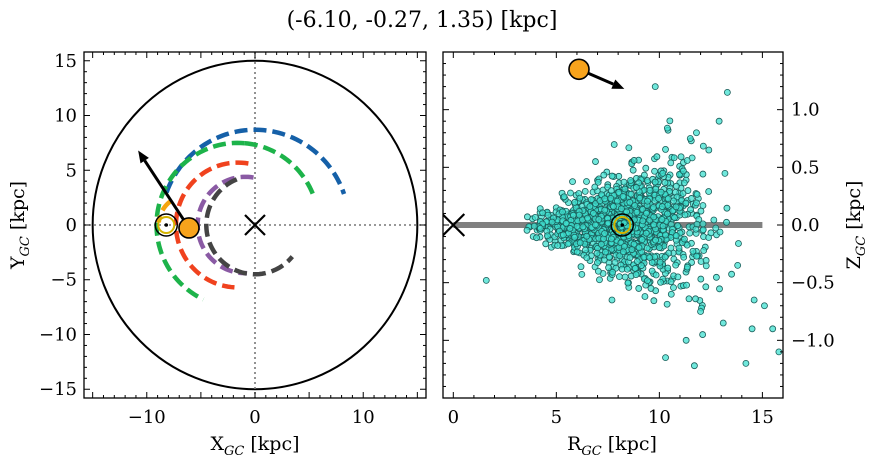  Describe the element at coordinates (813, 283) in the screenshot. I see `right-y-tick-label: −0.5` at that location.